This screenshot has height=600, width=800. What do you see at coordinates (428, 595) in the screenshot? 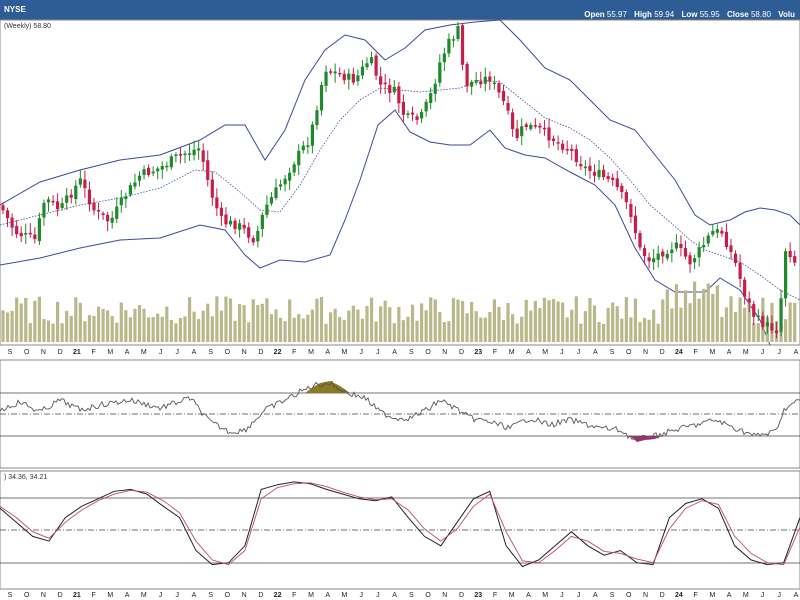
I see `x-axis-label: O` at bounding box center [428, 595].